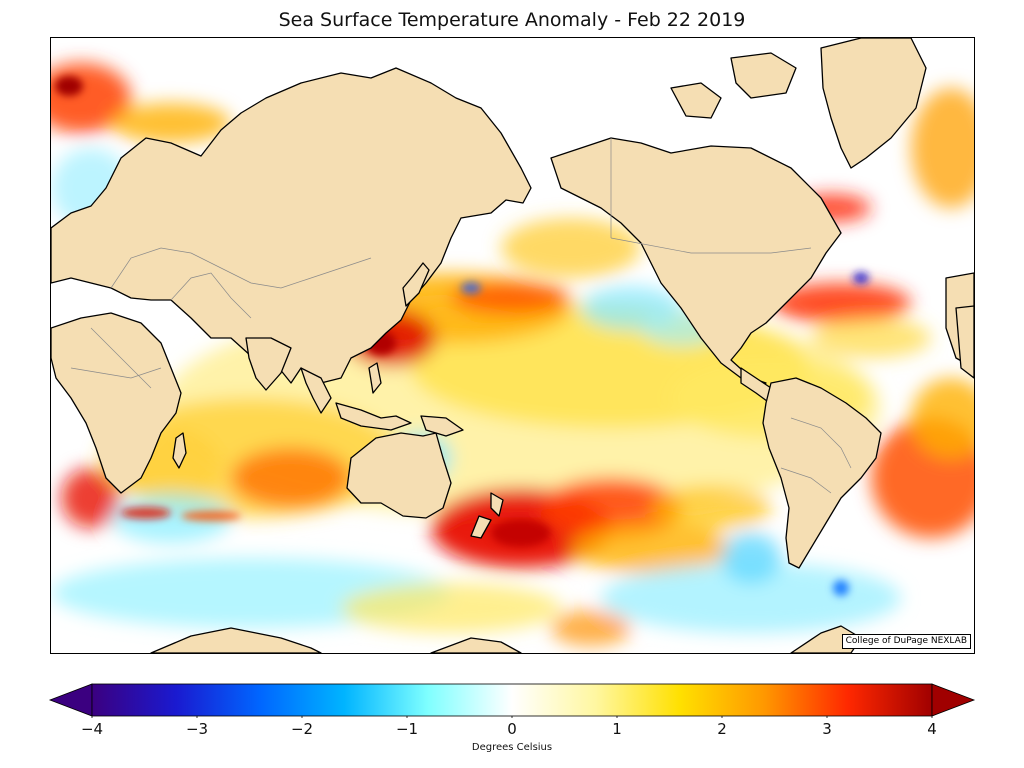 The width and height of the screenshot is (1024, 768). I want to click on south-america, so click(822, 473).